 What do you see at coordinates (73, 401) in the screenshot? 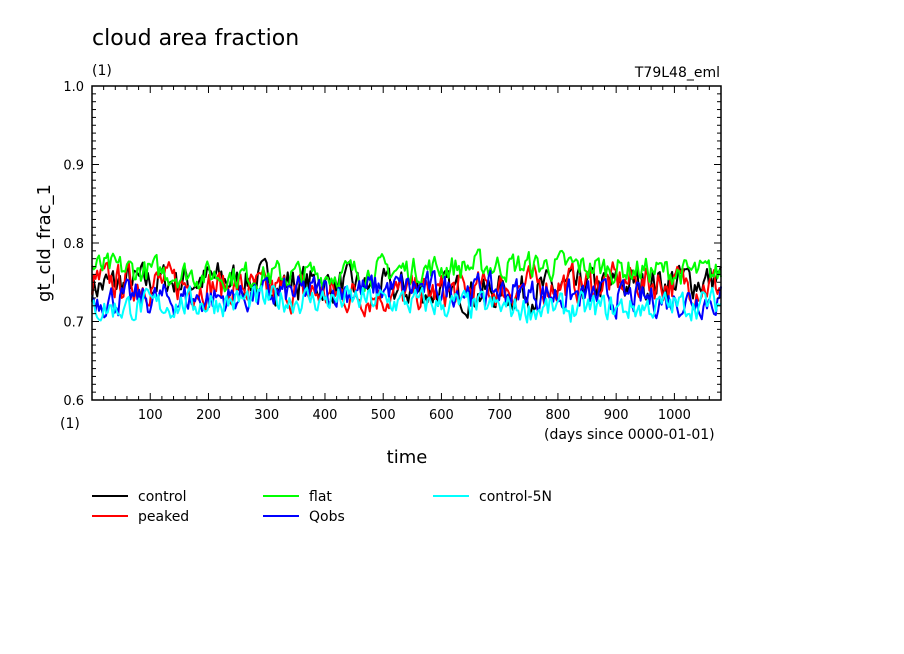
I see `y-tick-label: 0.6` at bounding box center [73, 401].